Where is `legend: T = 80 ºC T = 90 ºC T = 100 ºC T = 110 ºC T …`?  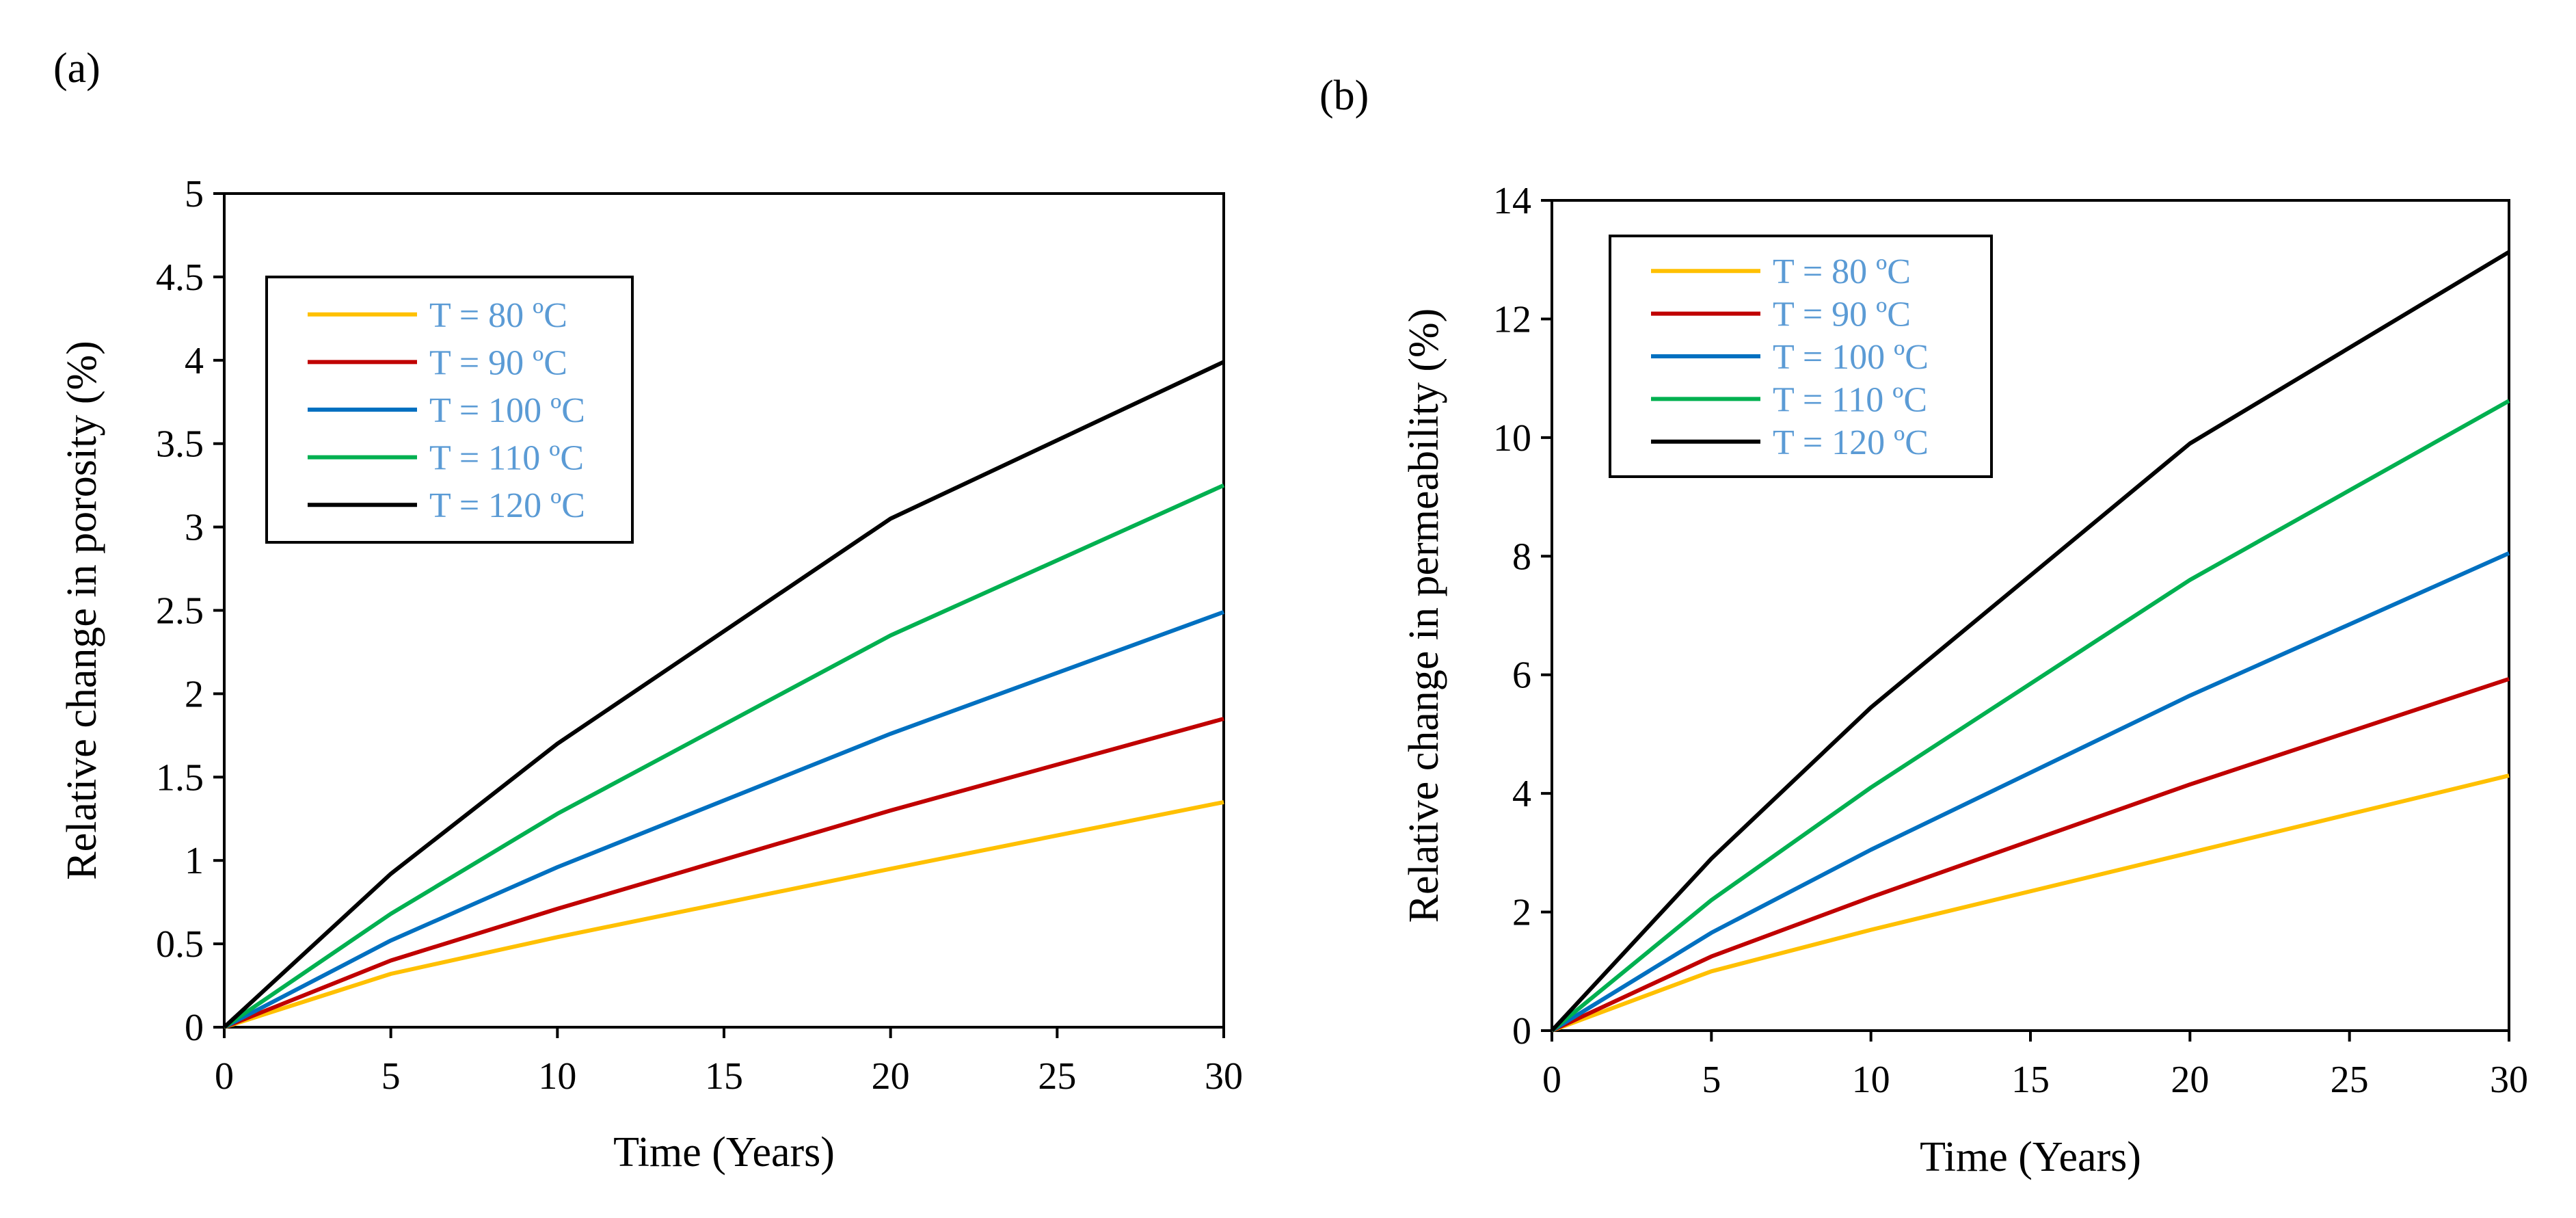 legend: T = 80 ºC T = 90 ºC T = 100 ºC T = 110 ºC T … is located at coordinates (449, 410).